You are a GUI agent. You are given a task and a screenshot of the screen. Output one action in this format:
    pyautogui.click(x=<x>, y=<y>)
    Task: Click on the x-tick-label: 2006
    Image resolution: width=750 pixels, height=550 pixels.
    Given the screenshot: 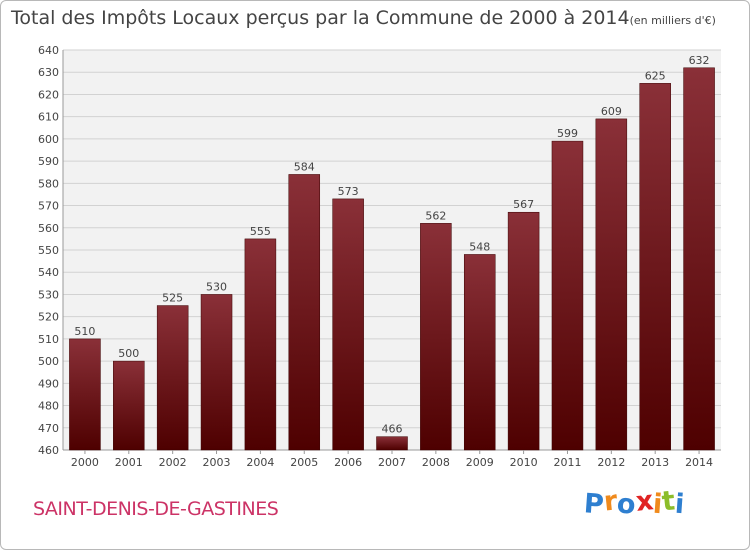 What is the action you would take?
    pyautogui.click(x=348, y=462)
    